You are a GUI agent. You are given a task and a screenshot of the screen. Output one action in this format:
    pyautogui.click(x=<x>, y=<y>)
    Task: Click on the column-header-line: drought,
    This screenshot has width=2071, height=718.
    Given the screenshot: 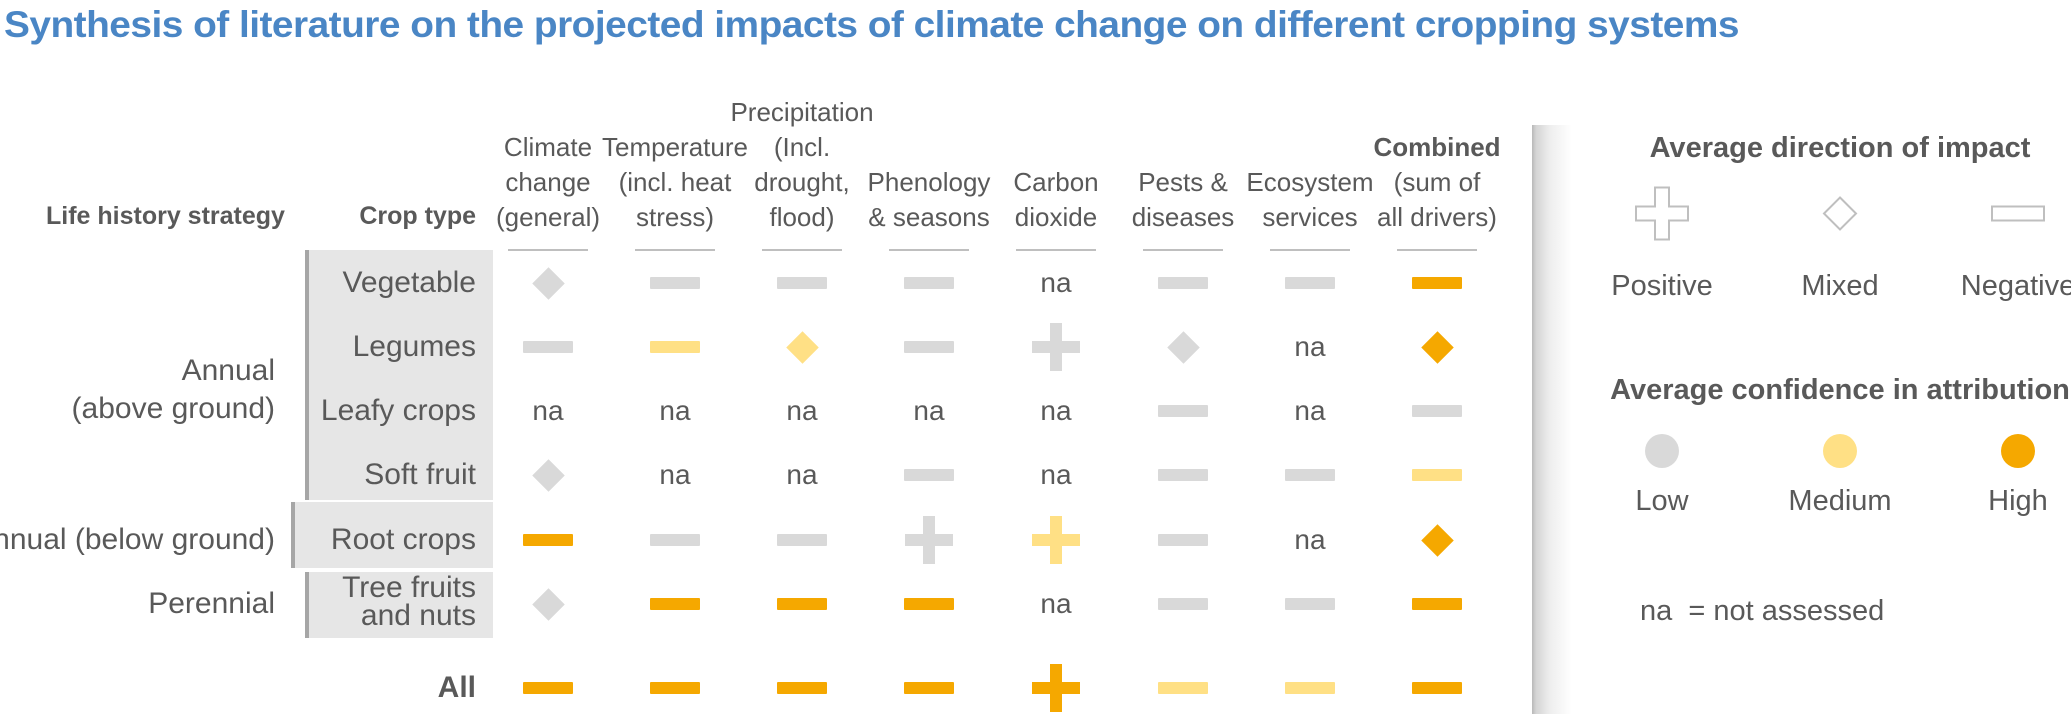 What is the action you would take?
    pyautogui.click(x=802, y=182)
    